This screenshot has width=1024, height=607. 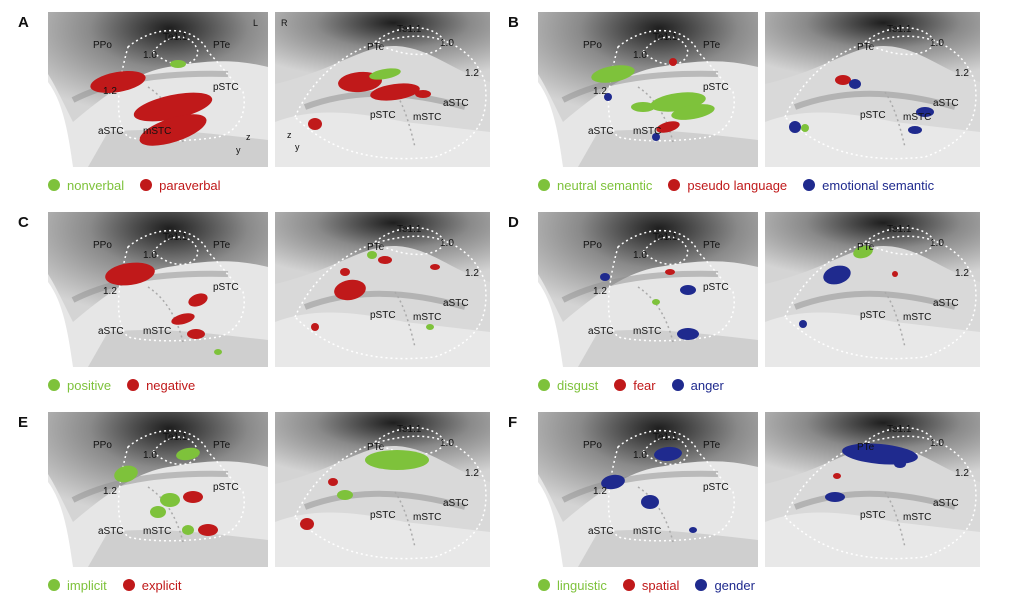 I want to click on panel-legend: nonverbal paraverbal, so click(x=142, y=185).